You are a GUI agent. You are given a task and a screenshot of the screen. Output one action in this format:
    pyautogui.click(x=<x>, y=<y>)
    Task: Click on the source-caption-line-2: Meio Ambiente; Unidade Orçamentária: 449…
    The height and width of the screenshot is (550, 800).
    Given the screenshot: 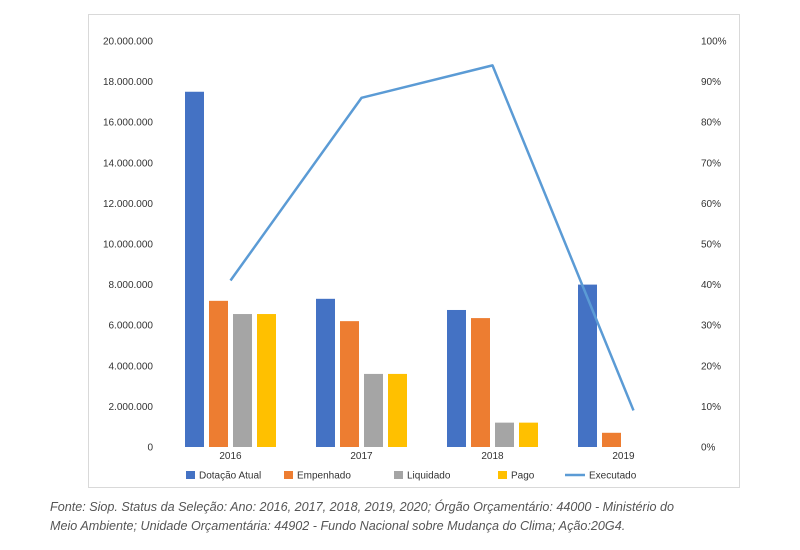 What is the action you would take?
    pyautogui.click(x=338, y=526)
    